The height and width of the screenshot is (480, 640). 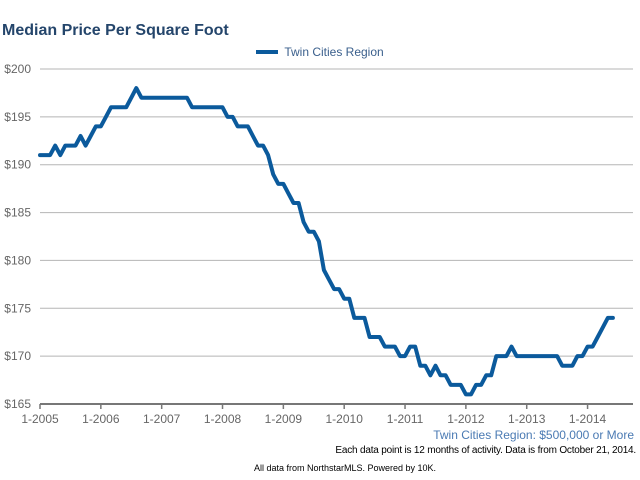 What do you see at coordinates (40, 419) in the screenshot?
I see `x-tick-label: 1-2005` at bounding box center [40, 419].